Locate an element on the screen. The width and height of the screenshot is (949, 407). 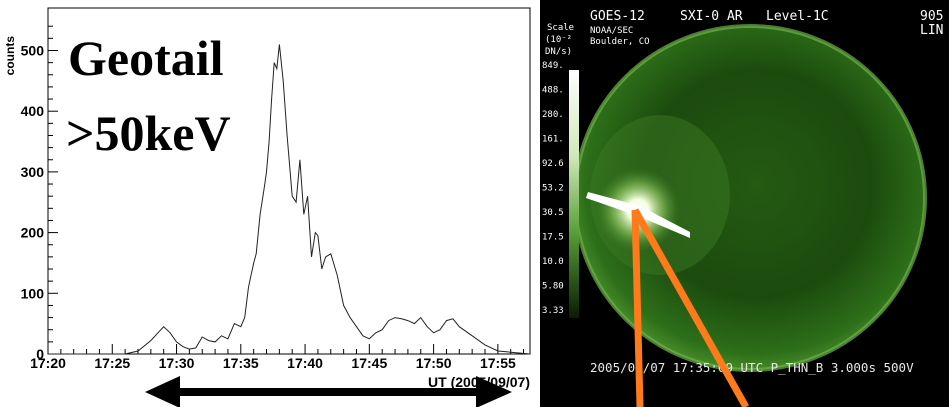
x-tick-label: 17:30 is located at coordinates (177, 363).